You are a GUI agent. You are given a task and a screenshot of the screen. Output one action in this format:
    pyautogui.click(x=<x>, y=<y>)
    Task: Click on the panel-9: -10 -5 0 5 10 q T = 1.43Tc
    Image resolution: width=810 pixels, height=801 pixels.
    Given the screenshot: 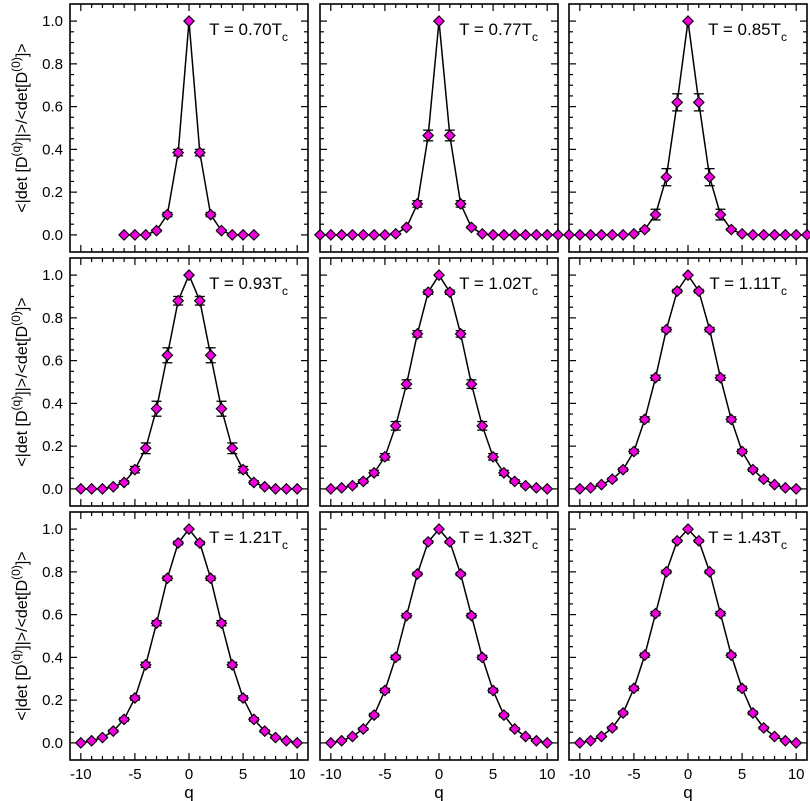 What is the action you would take?
    pyautogui.click(x=688, y=656)
    